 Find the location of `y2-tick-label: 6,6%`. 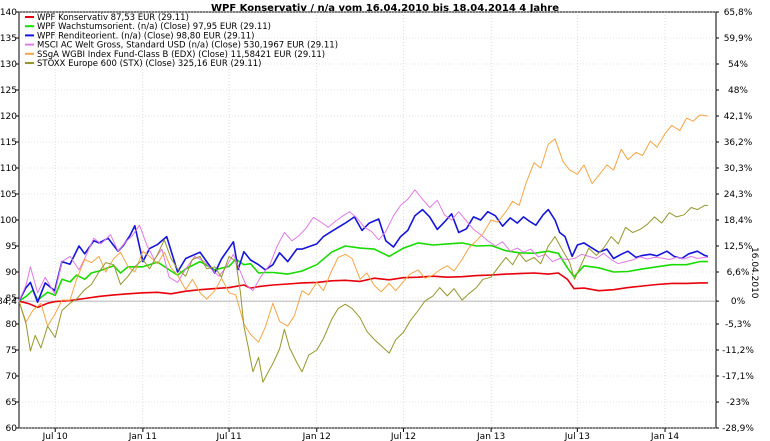

y2-tick-label: 6,6% is located at coordinates (738, 273).